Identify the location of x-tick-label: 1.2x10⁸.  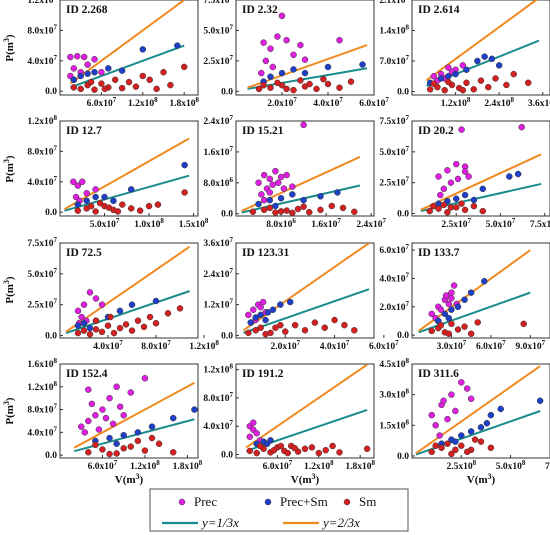
(319, 465).